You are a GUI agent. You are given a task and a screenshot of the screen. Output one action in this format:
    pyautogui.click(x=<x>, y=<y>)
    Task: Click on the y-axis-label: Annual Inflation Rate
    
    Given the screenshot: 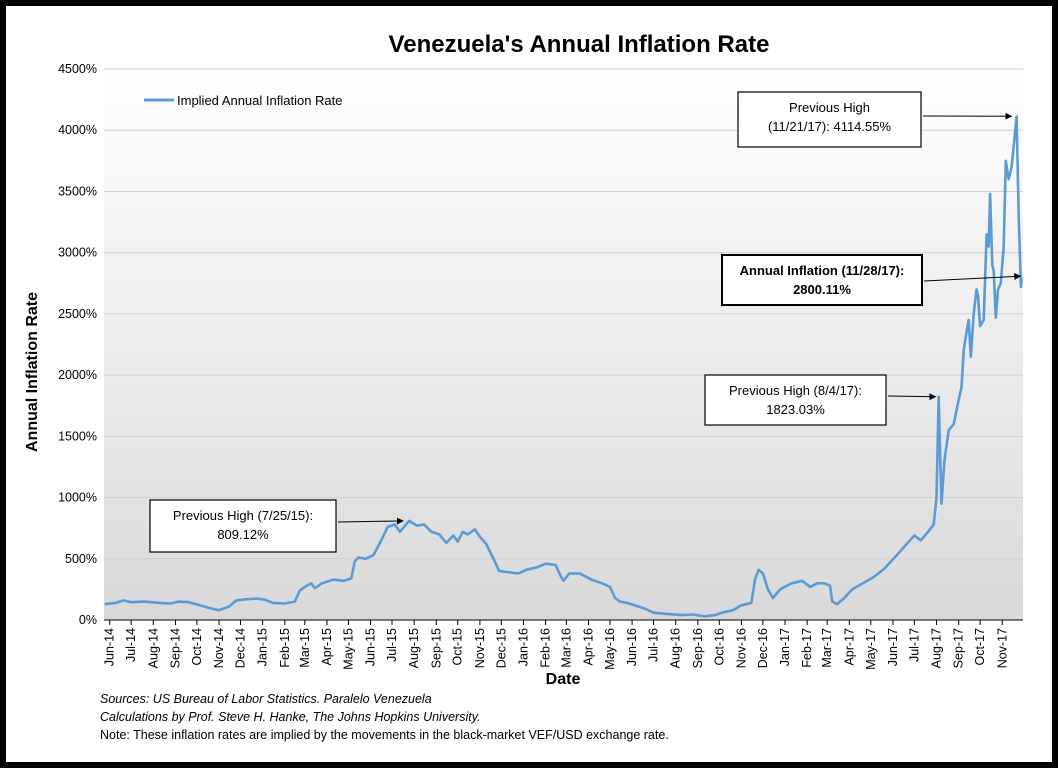 What is the action you would take?
    pyautogui.click(x=32, y=372)
    